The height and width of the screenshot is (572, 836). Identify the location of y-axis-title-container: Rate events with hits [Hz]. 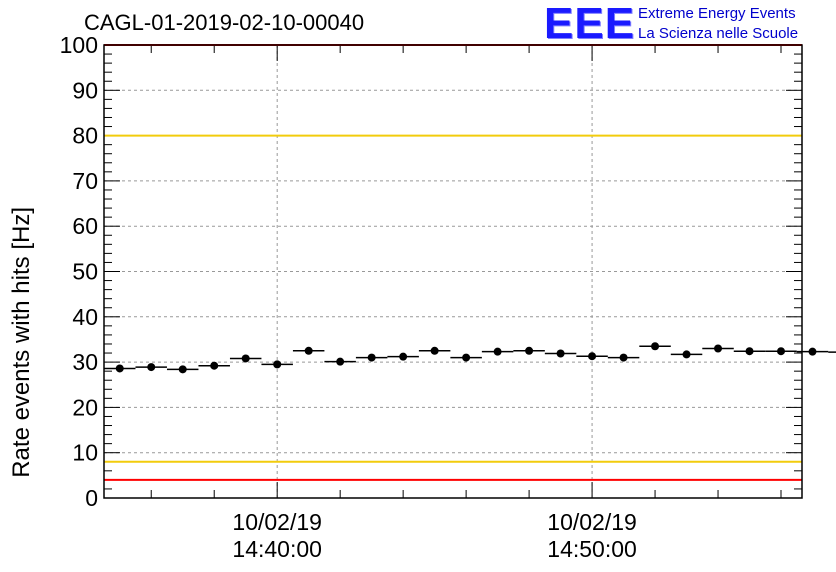
(22, 286).